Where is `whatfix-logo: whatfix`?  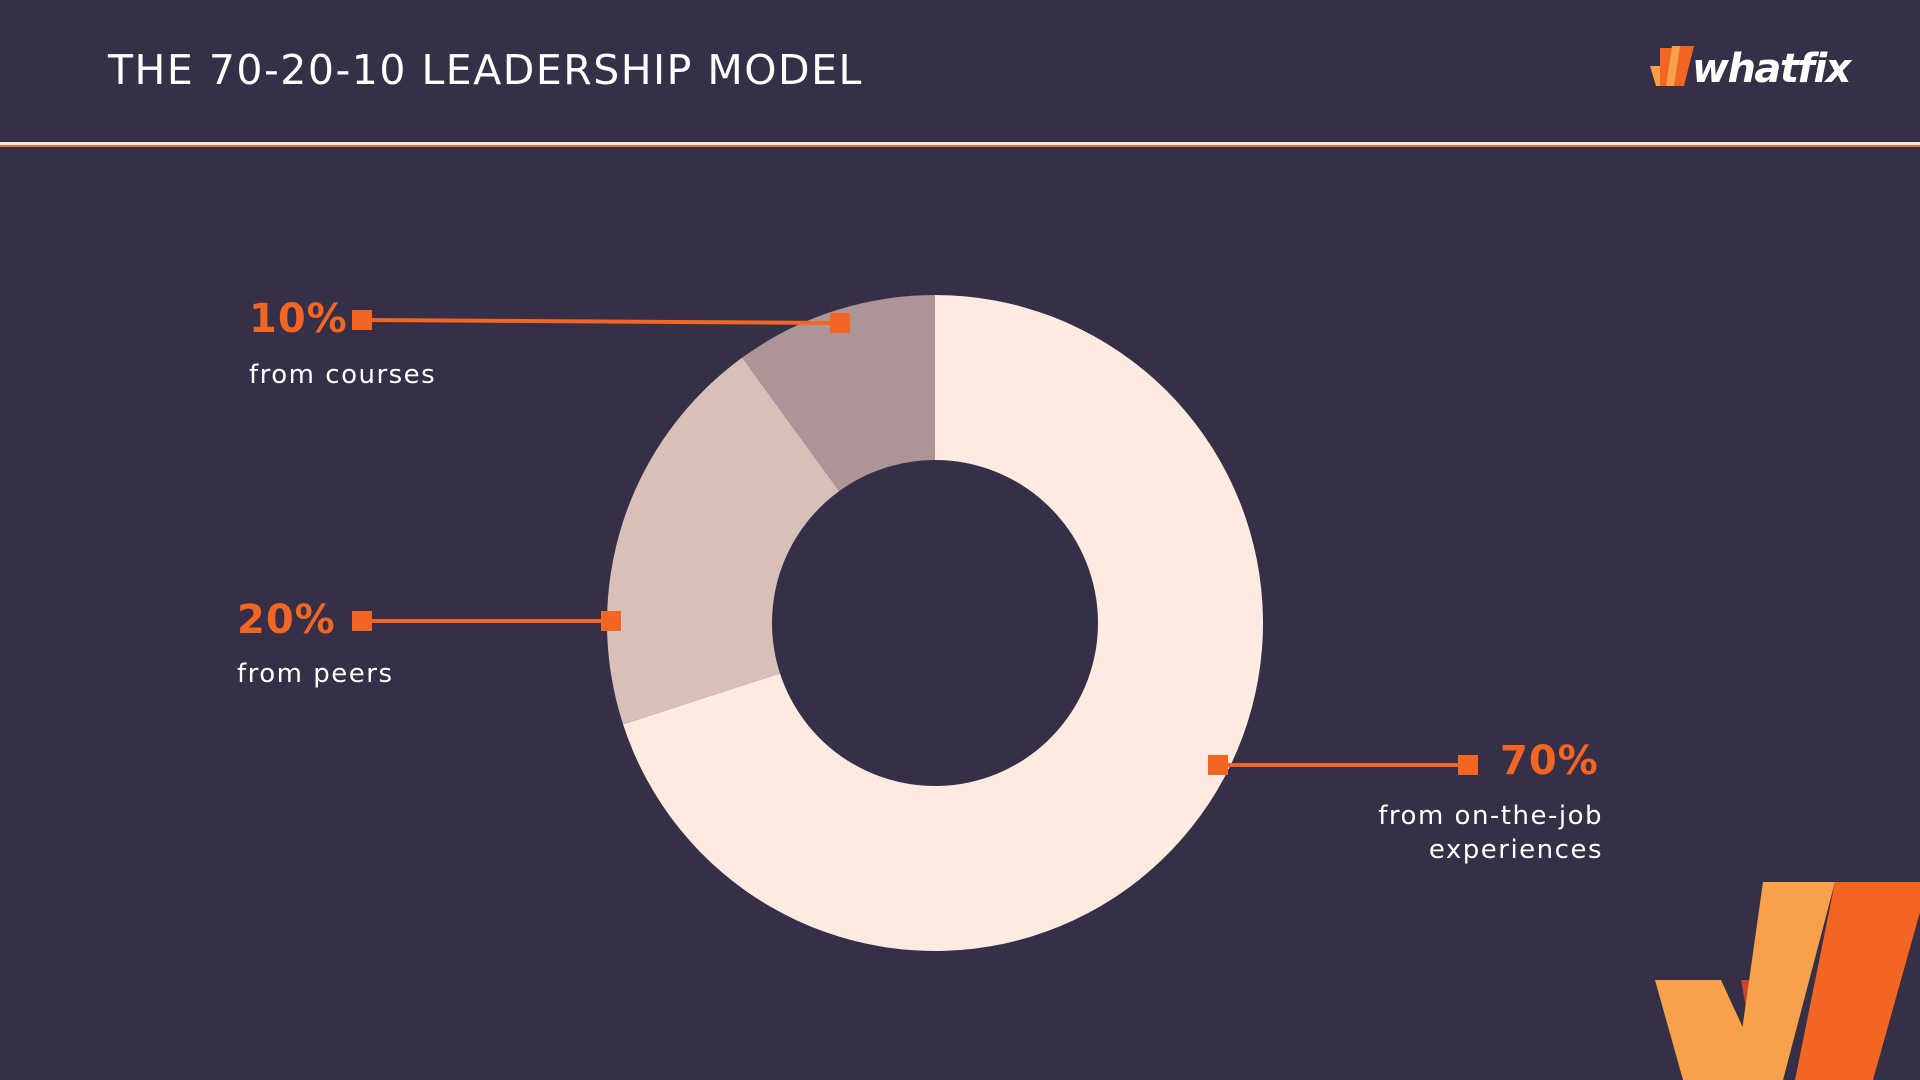 whatfix-logo: whatfix is located at coordinates (1750, 70).